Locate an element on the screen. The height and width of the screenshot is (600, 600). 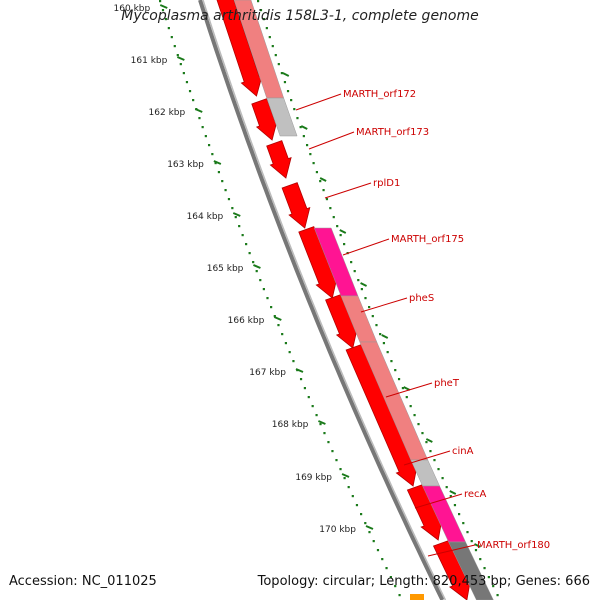
tick-label: 162 kbp is located at coordinates (167, 113).